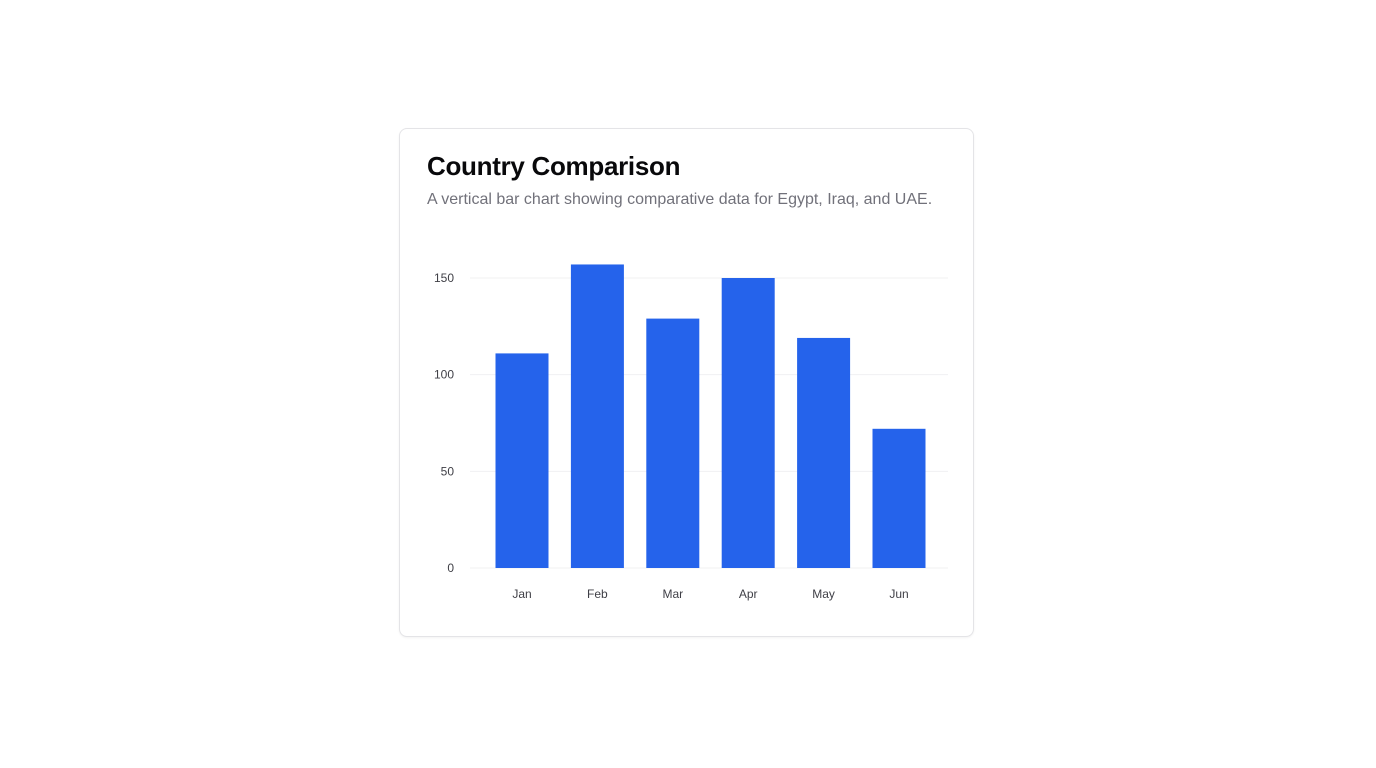 This screenshot has height=768, width=1376. I want to click on bar-jan, so click(522, 460).